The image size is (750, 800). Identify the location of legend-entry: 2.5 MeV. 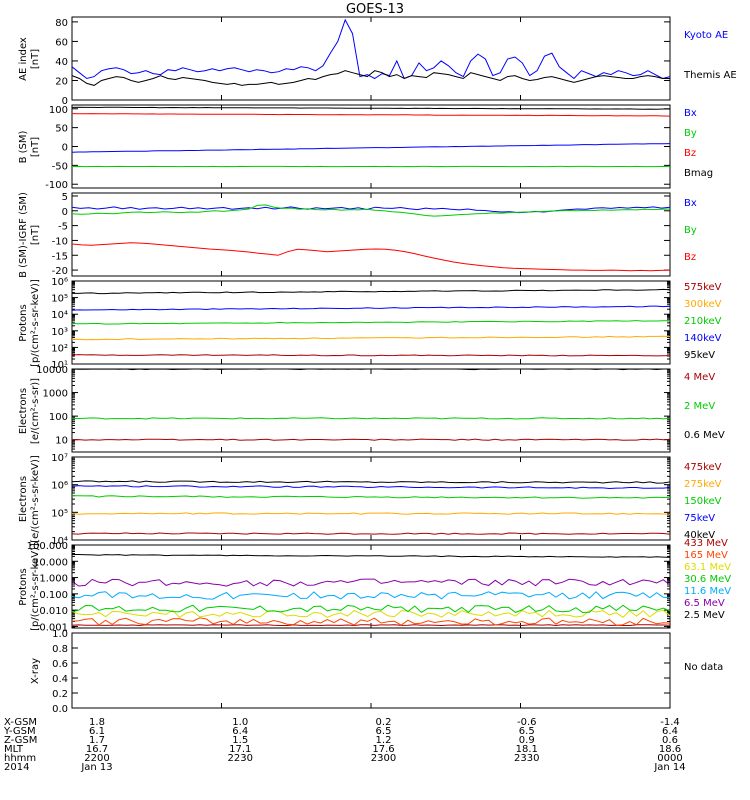
(704, 615).